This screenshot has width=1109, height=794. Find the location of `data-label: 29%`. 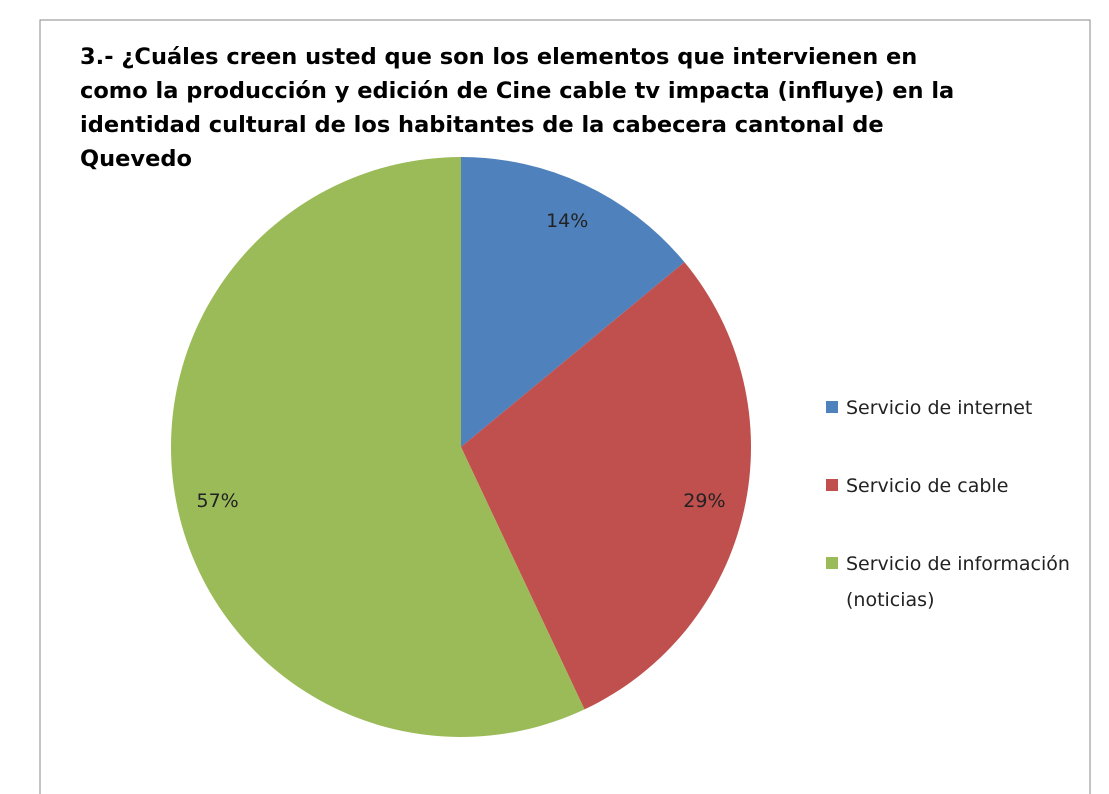

data-label: 29% is located at coordinates (704, 501).